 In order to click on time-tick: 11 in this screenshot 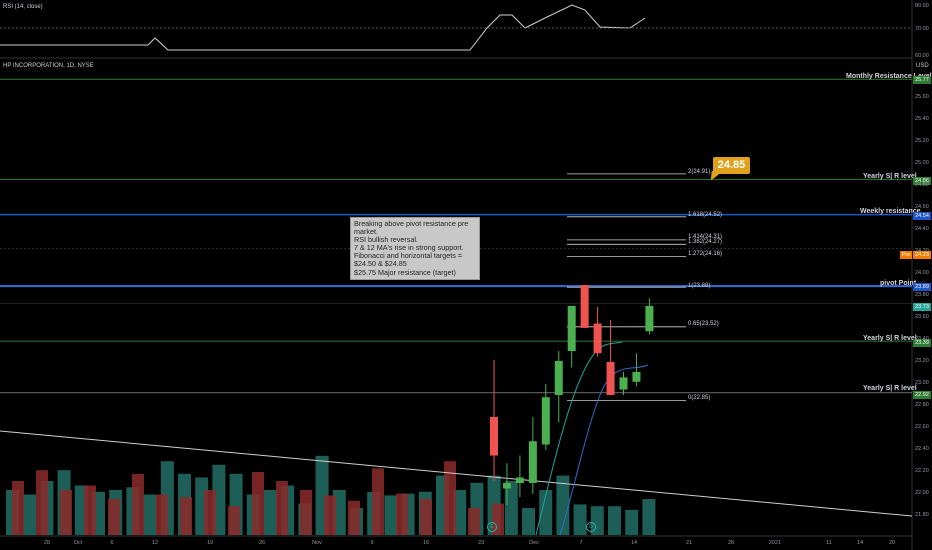, I will do `click(829, 543)`.